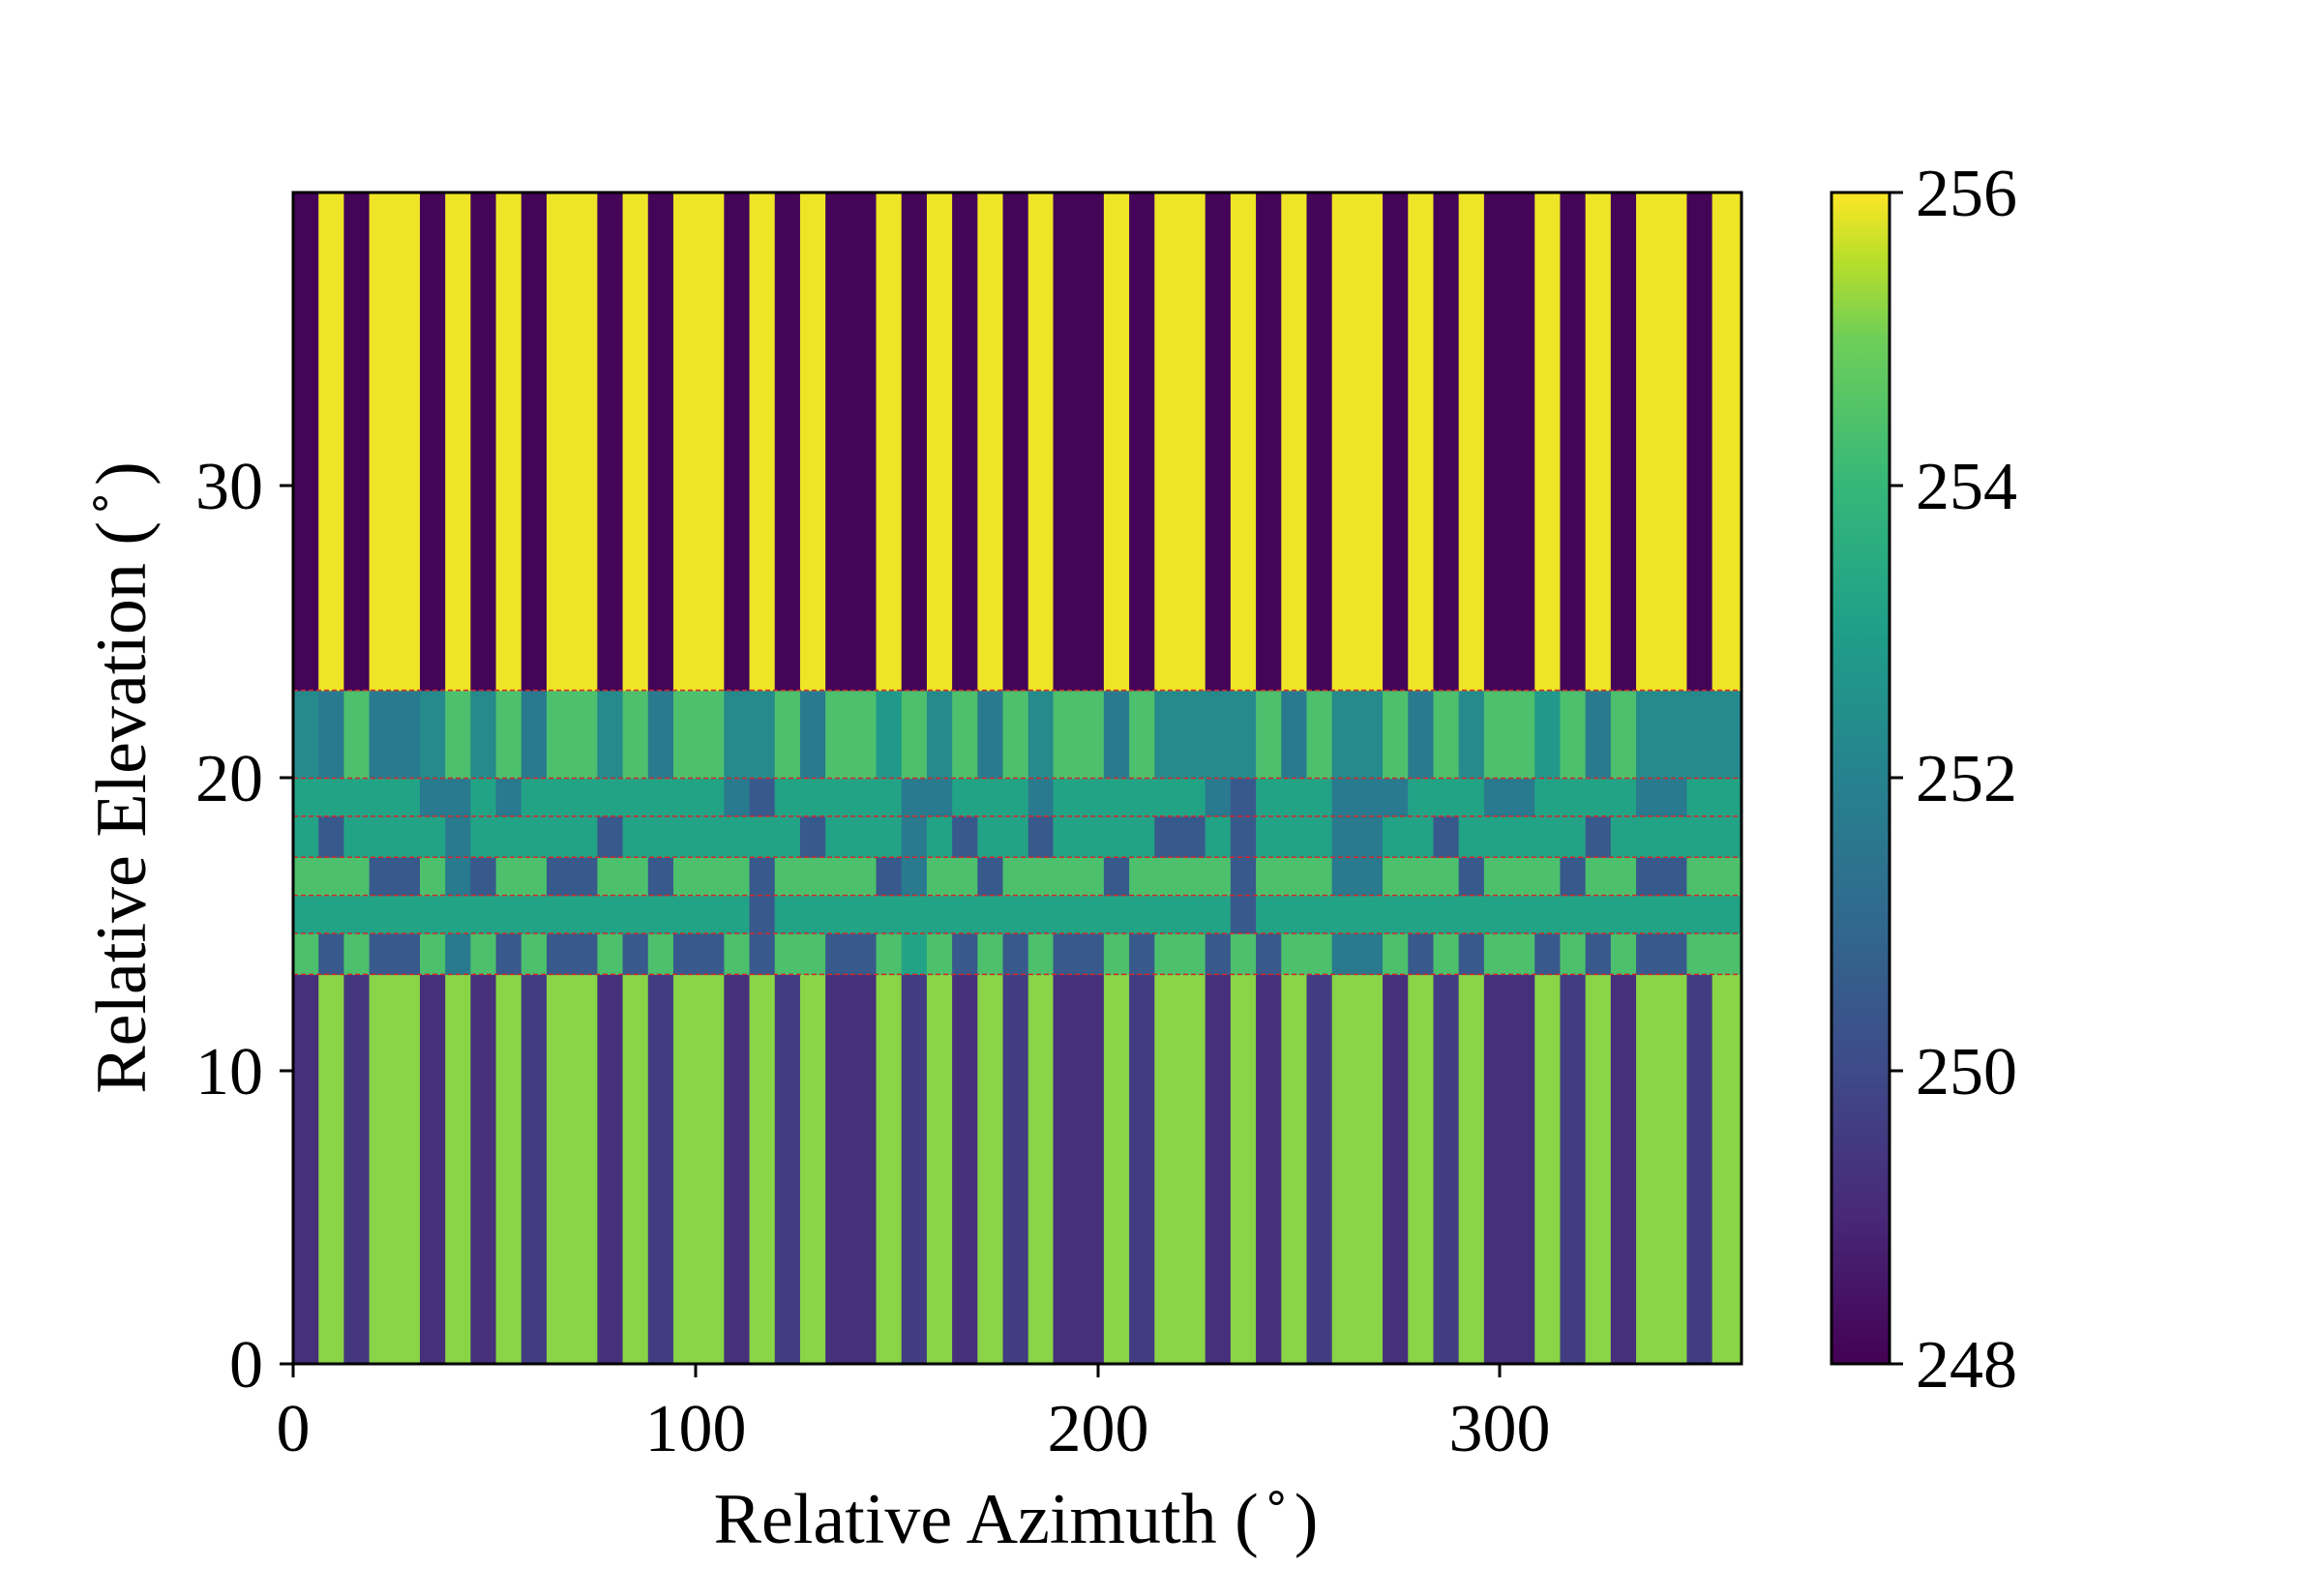 The image size is (2322, 1596). Describe the element at coordinates (1500, 1429) in the screenshot. I see `x-tick-label: 300` at that location.